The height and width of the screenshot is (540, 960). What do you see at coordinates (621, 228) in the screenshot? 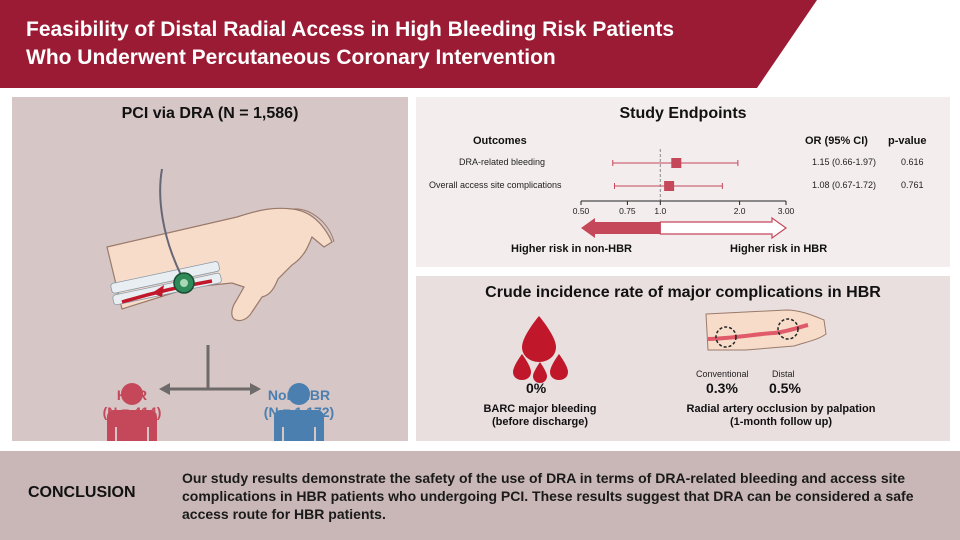
I see `arrow-non-hbr` at bounding box center [621, 228].